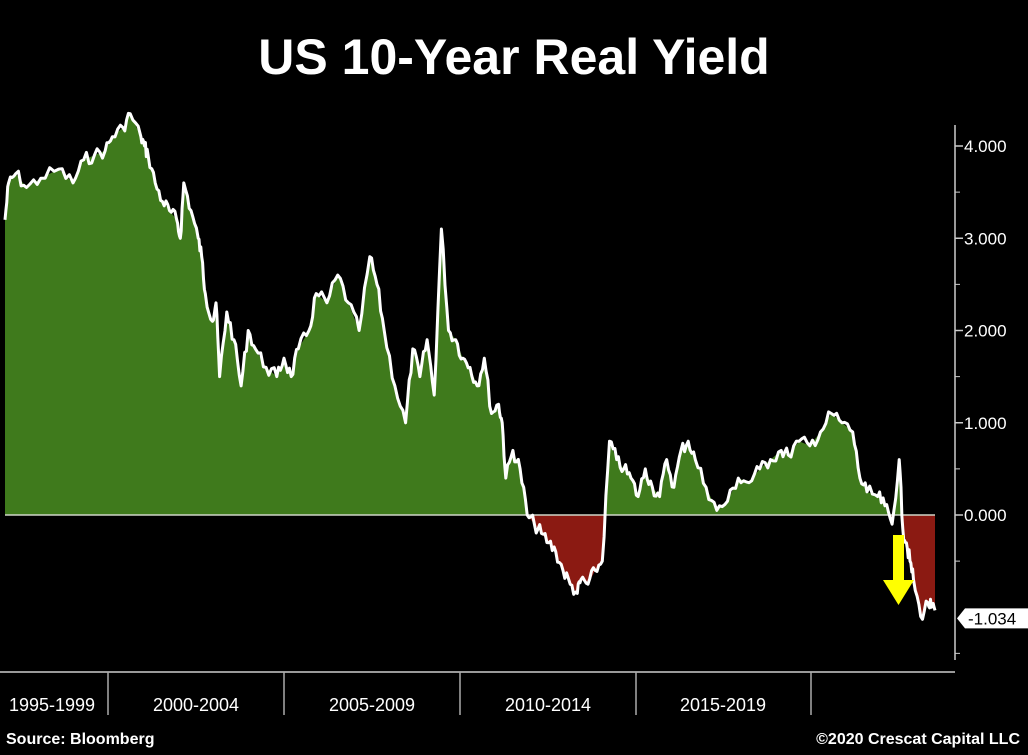  Describe the element at coordinates (985, 331) in the screenshot. I see `y-tick-label: 2.000` at that location.